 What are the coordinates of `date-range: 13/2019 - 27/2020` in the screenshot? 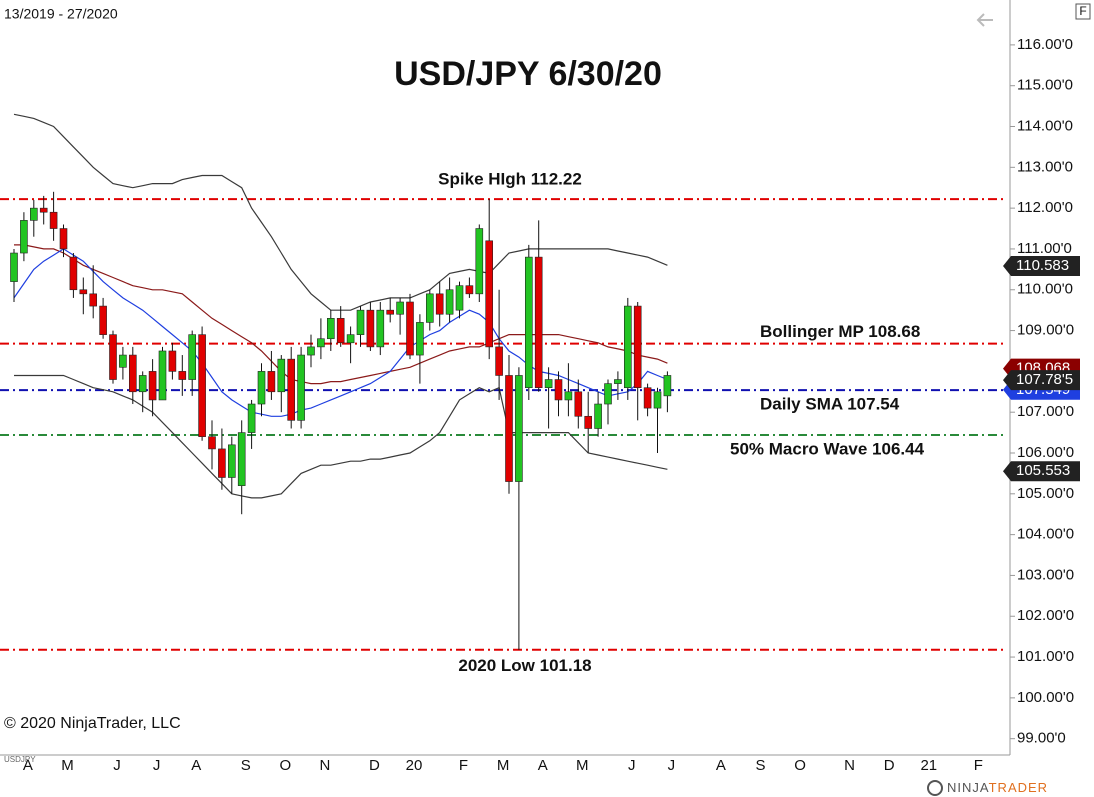 It's located at (61, 14).